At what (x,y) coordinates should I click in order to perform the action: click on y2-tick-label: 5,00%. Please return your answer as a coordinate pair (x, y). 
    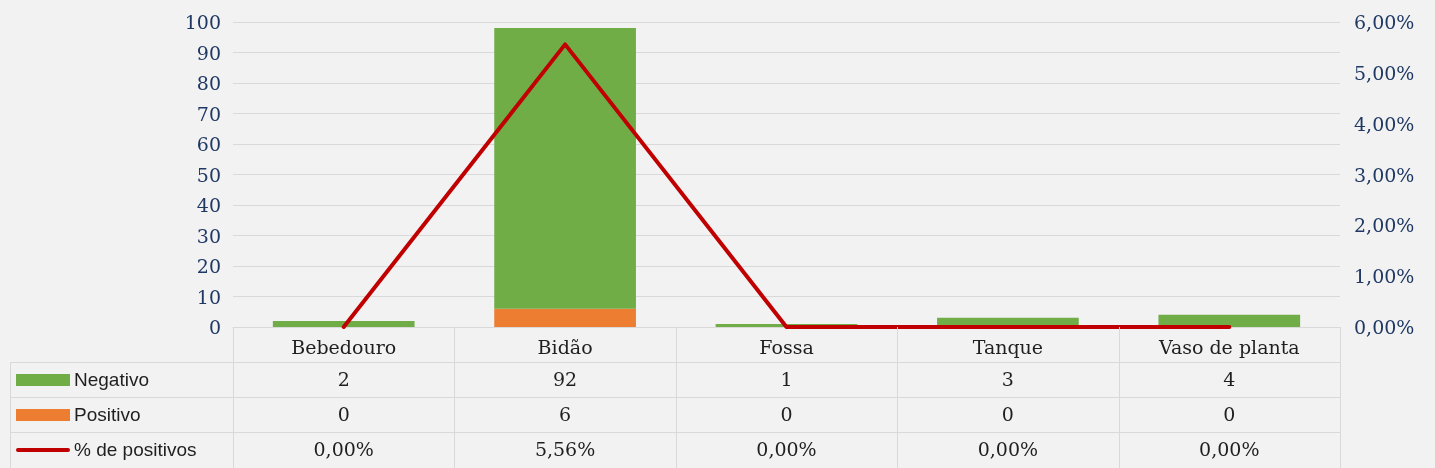
    Looking at the image, I should click on (1384, 72).